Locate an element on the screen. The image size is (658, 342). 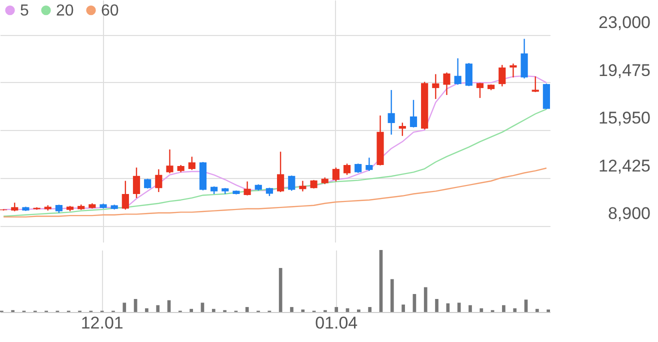
x-tick-label: 01.04 is located at coordinates (336, 323).